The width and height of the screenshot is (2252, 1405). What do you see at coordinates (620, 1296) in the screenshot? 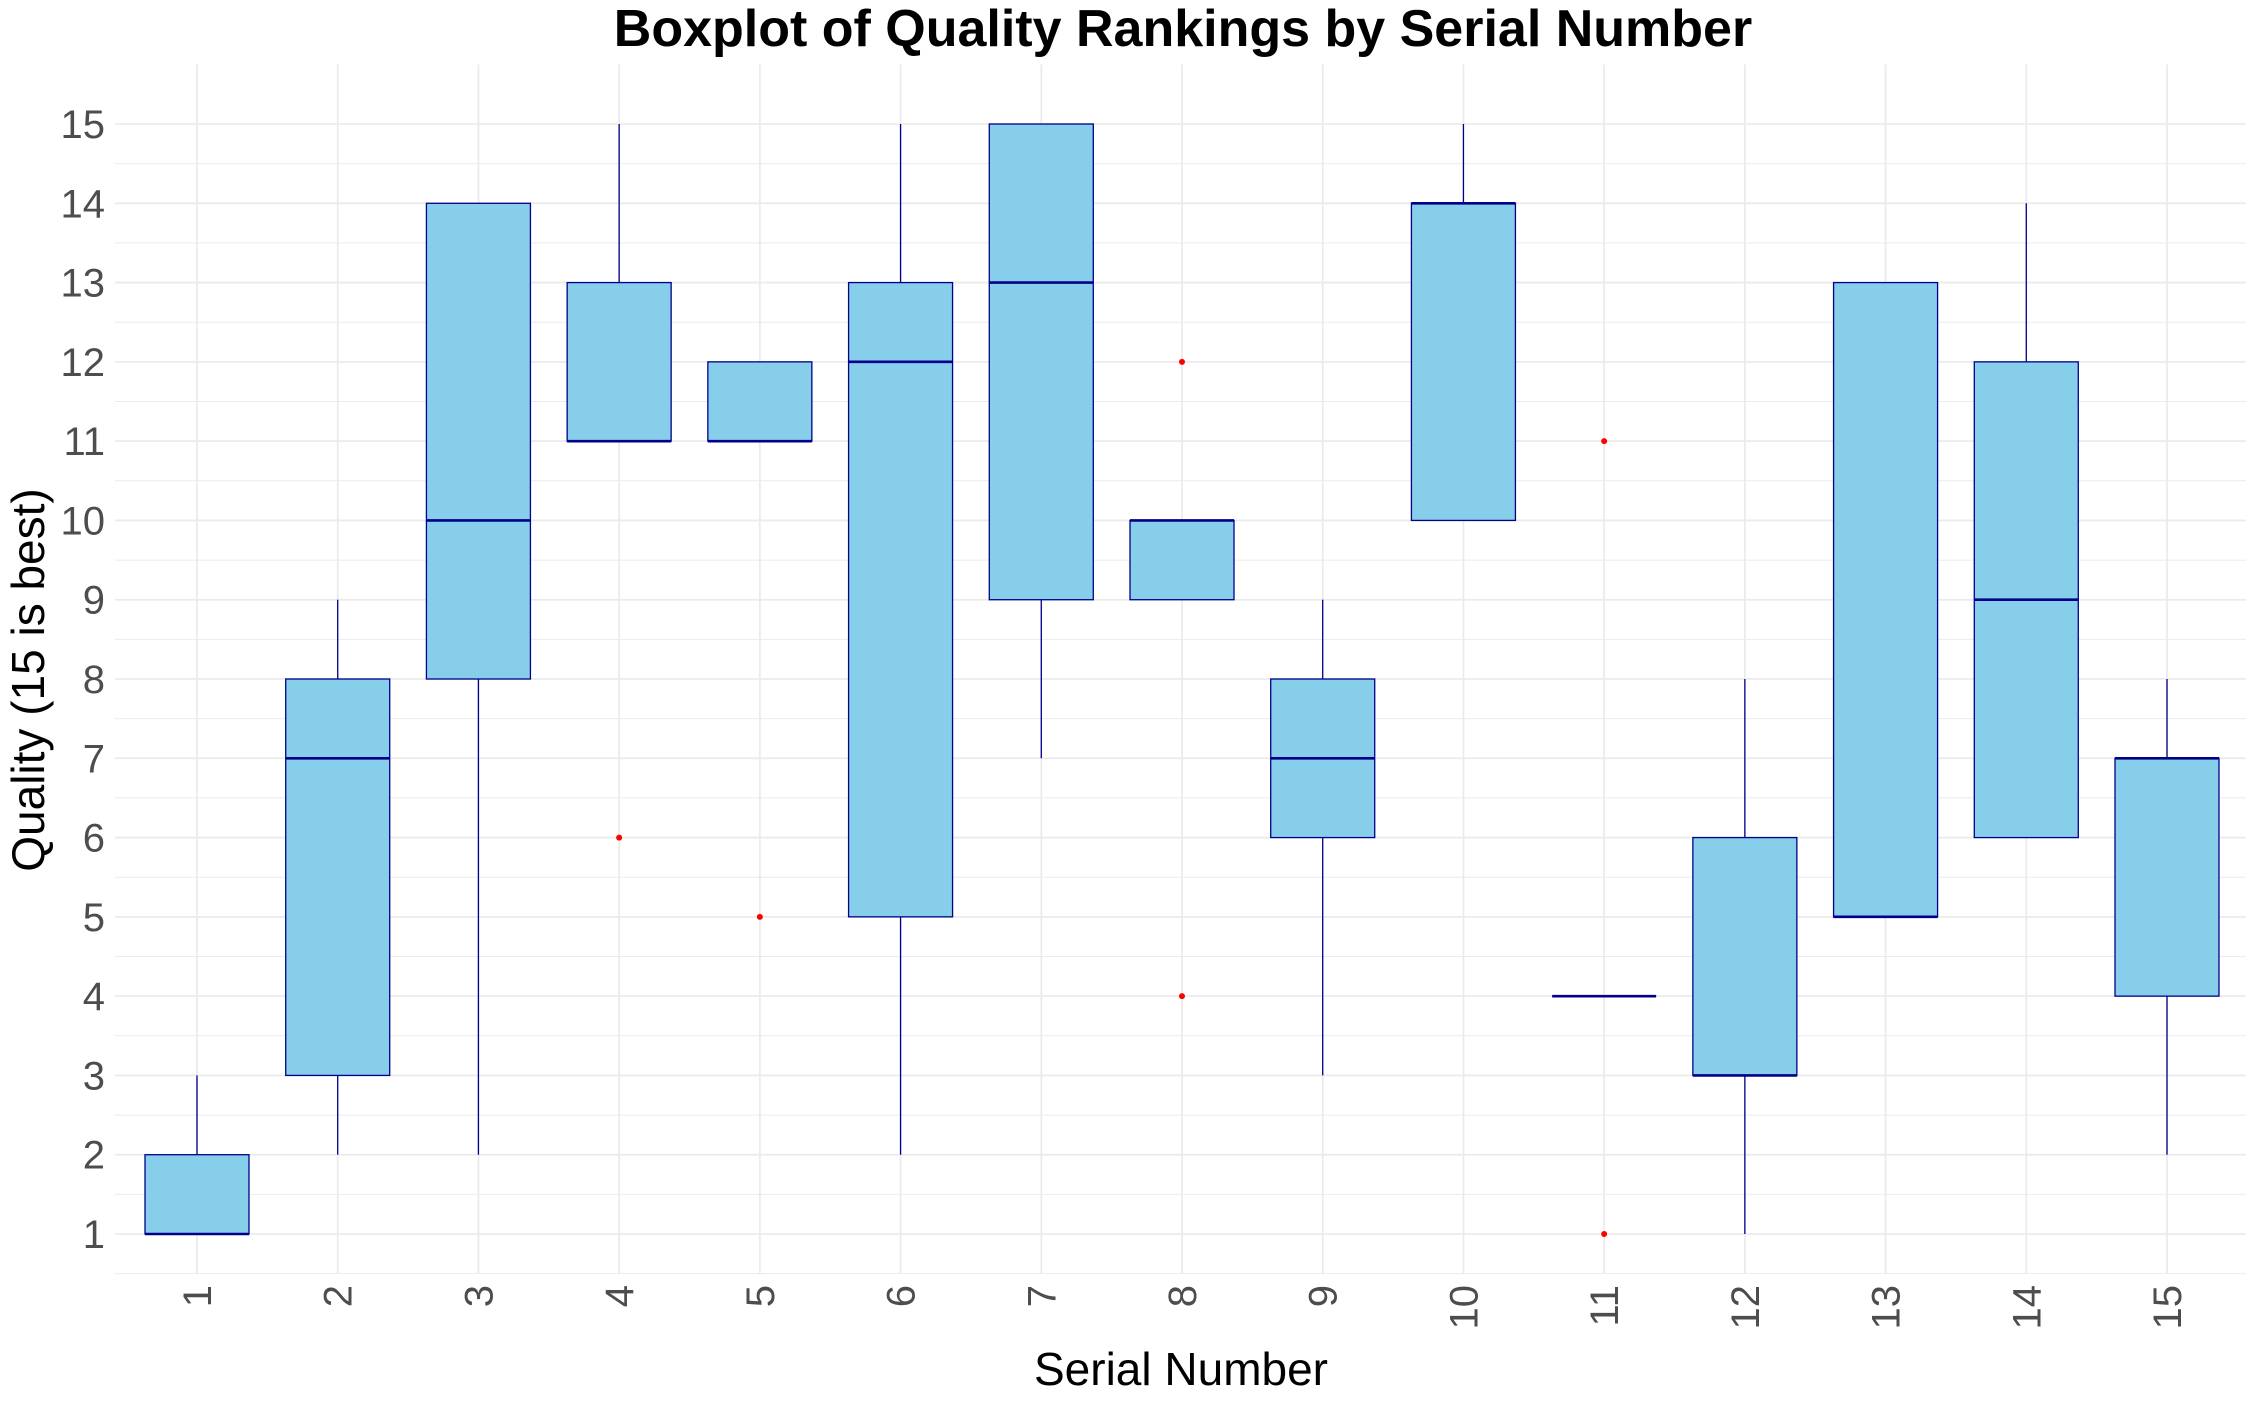
I see `x-tick-label: 4` at bounding box center [620, 1296].